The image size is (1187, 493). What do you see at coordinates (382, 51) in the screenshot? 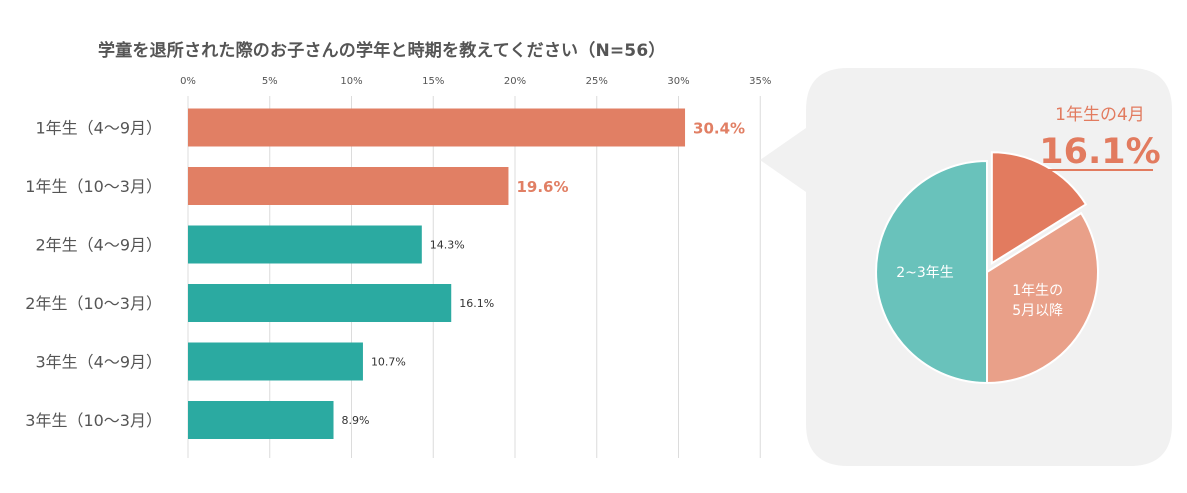
I see `chart-title: 学童を退所された際のお子さんの学年と時期を教えてください（N=56）` at bounding box center [382, 51].